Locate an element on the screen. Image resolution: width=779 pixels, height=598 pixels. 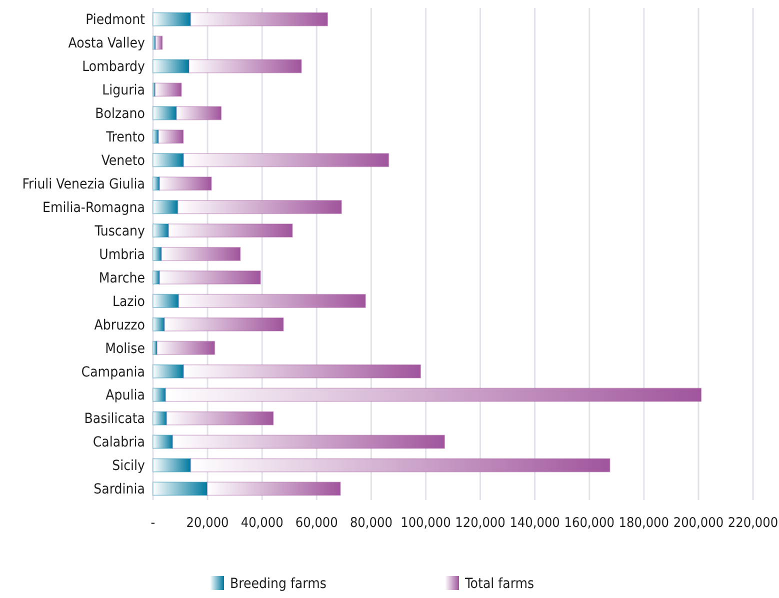
x-tick-label: 160,000 is located at coordinates (589, 523).